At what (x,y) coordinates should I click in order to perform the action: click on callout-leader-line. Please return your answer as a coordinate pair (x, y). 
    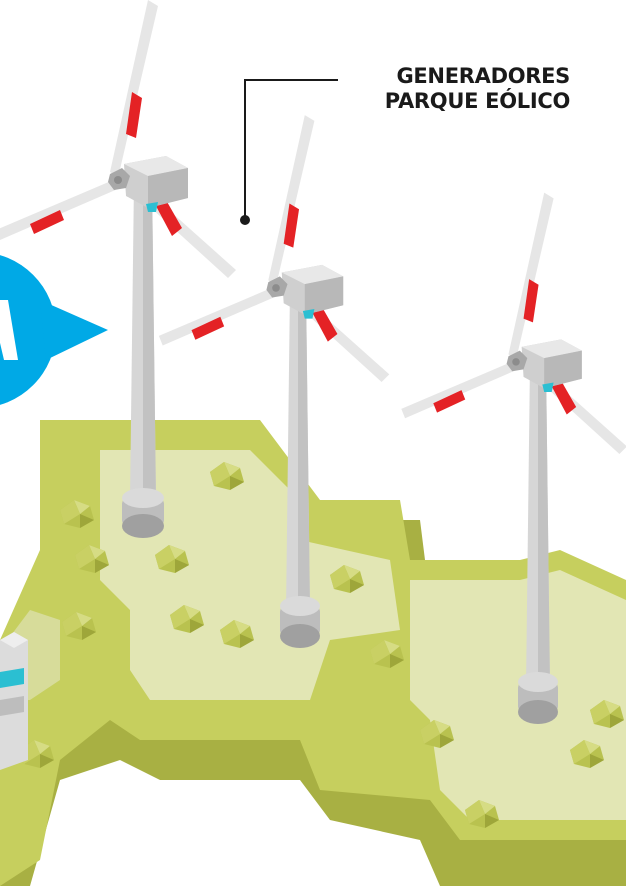
    Looking at the image, I should click on (289, 152).